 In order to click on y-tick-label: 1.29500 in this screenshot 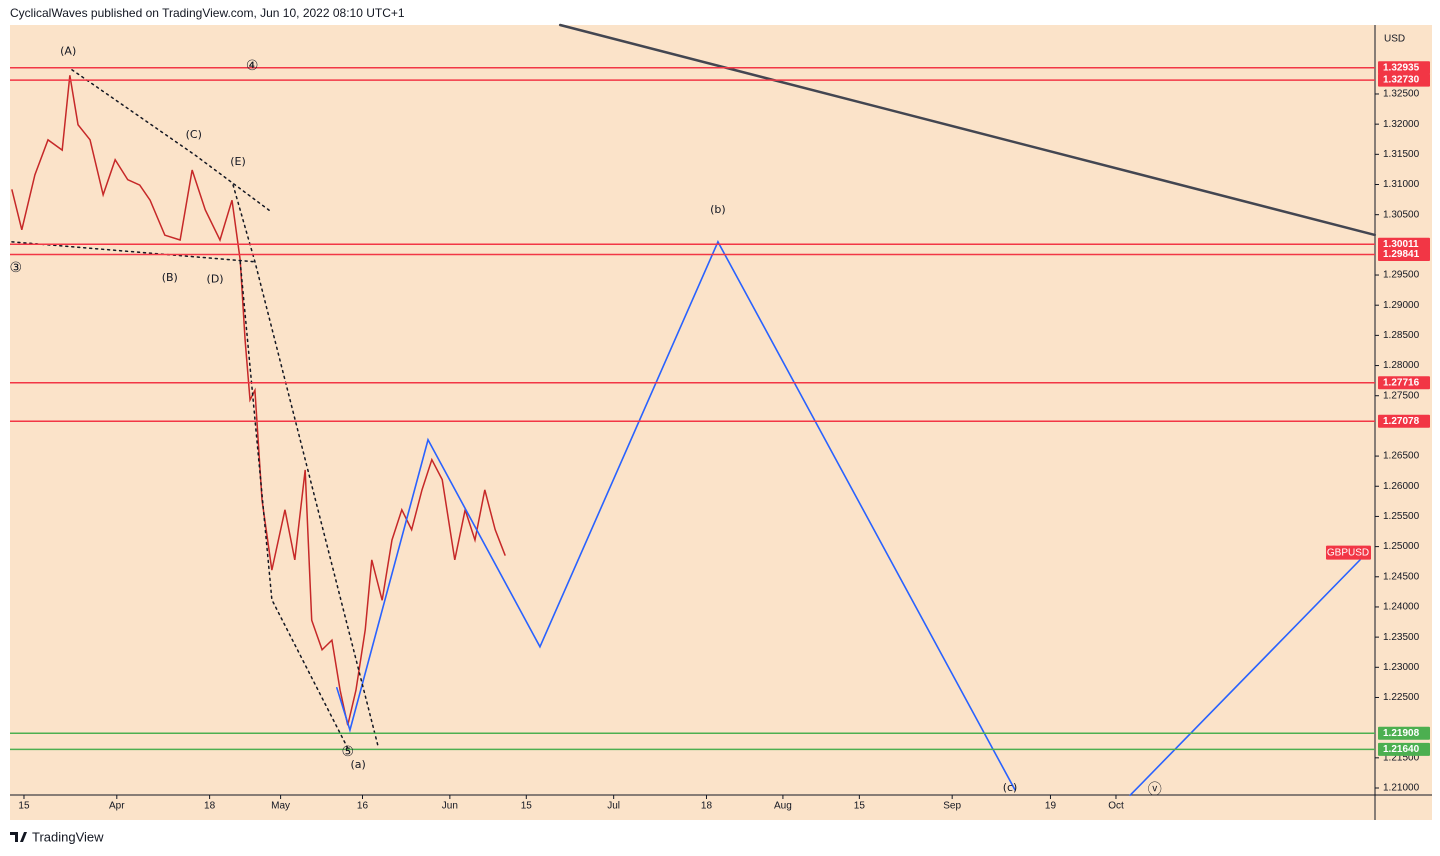, I will do `click(1401, 275)`.